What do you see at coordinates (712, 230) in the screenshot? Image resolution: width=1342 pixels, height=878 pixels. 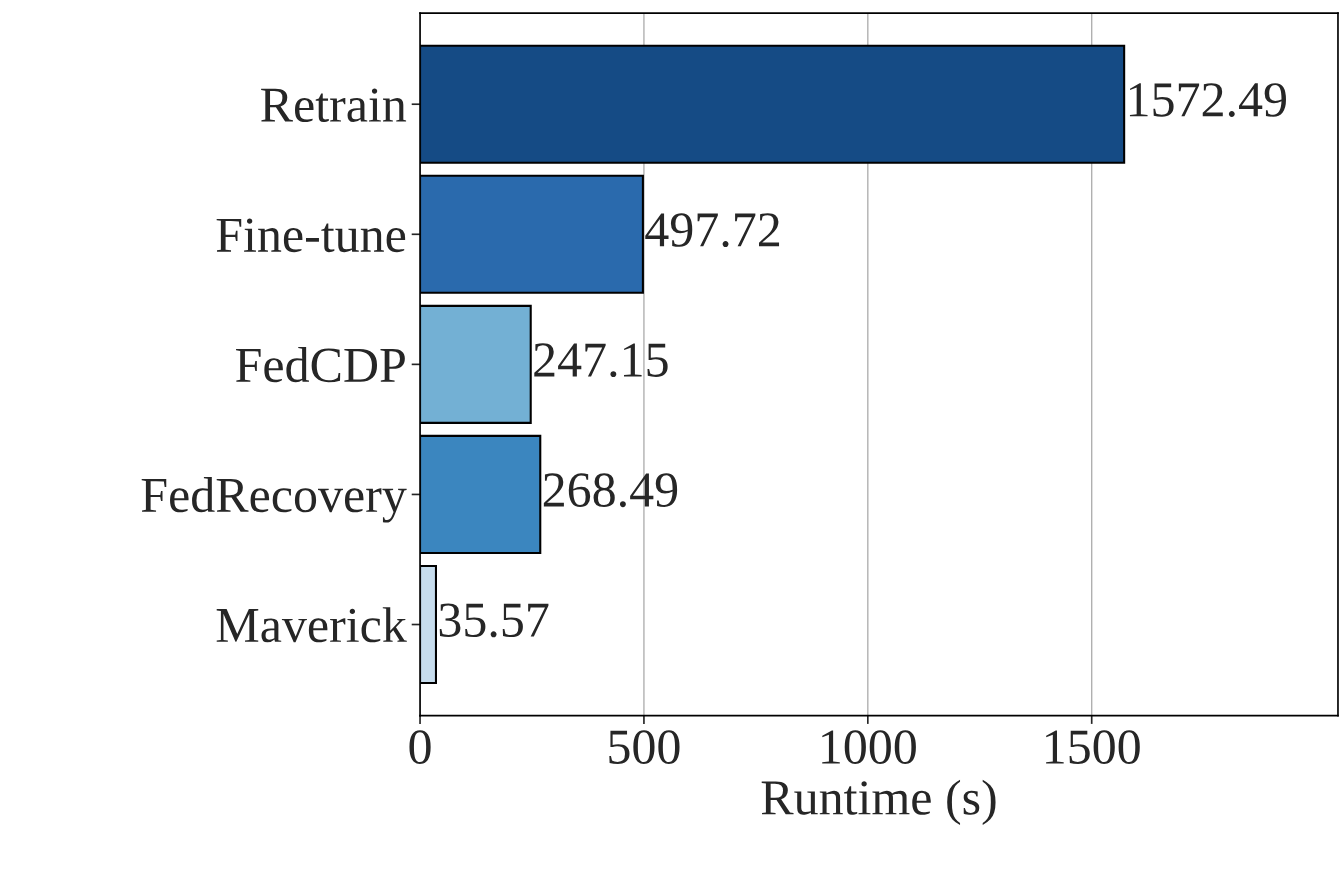 I see `data-label: 497.72` at bounding box center [712, 230].